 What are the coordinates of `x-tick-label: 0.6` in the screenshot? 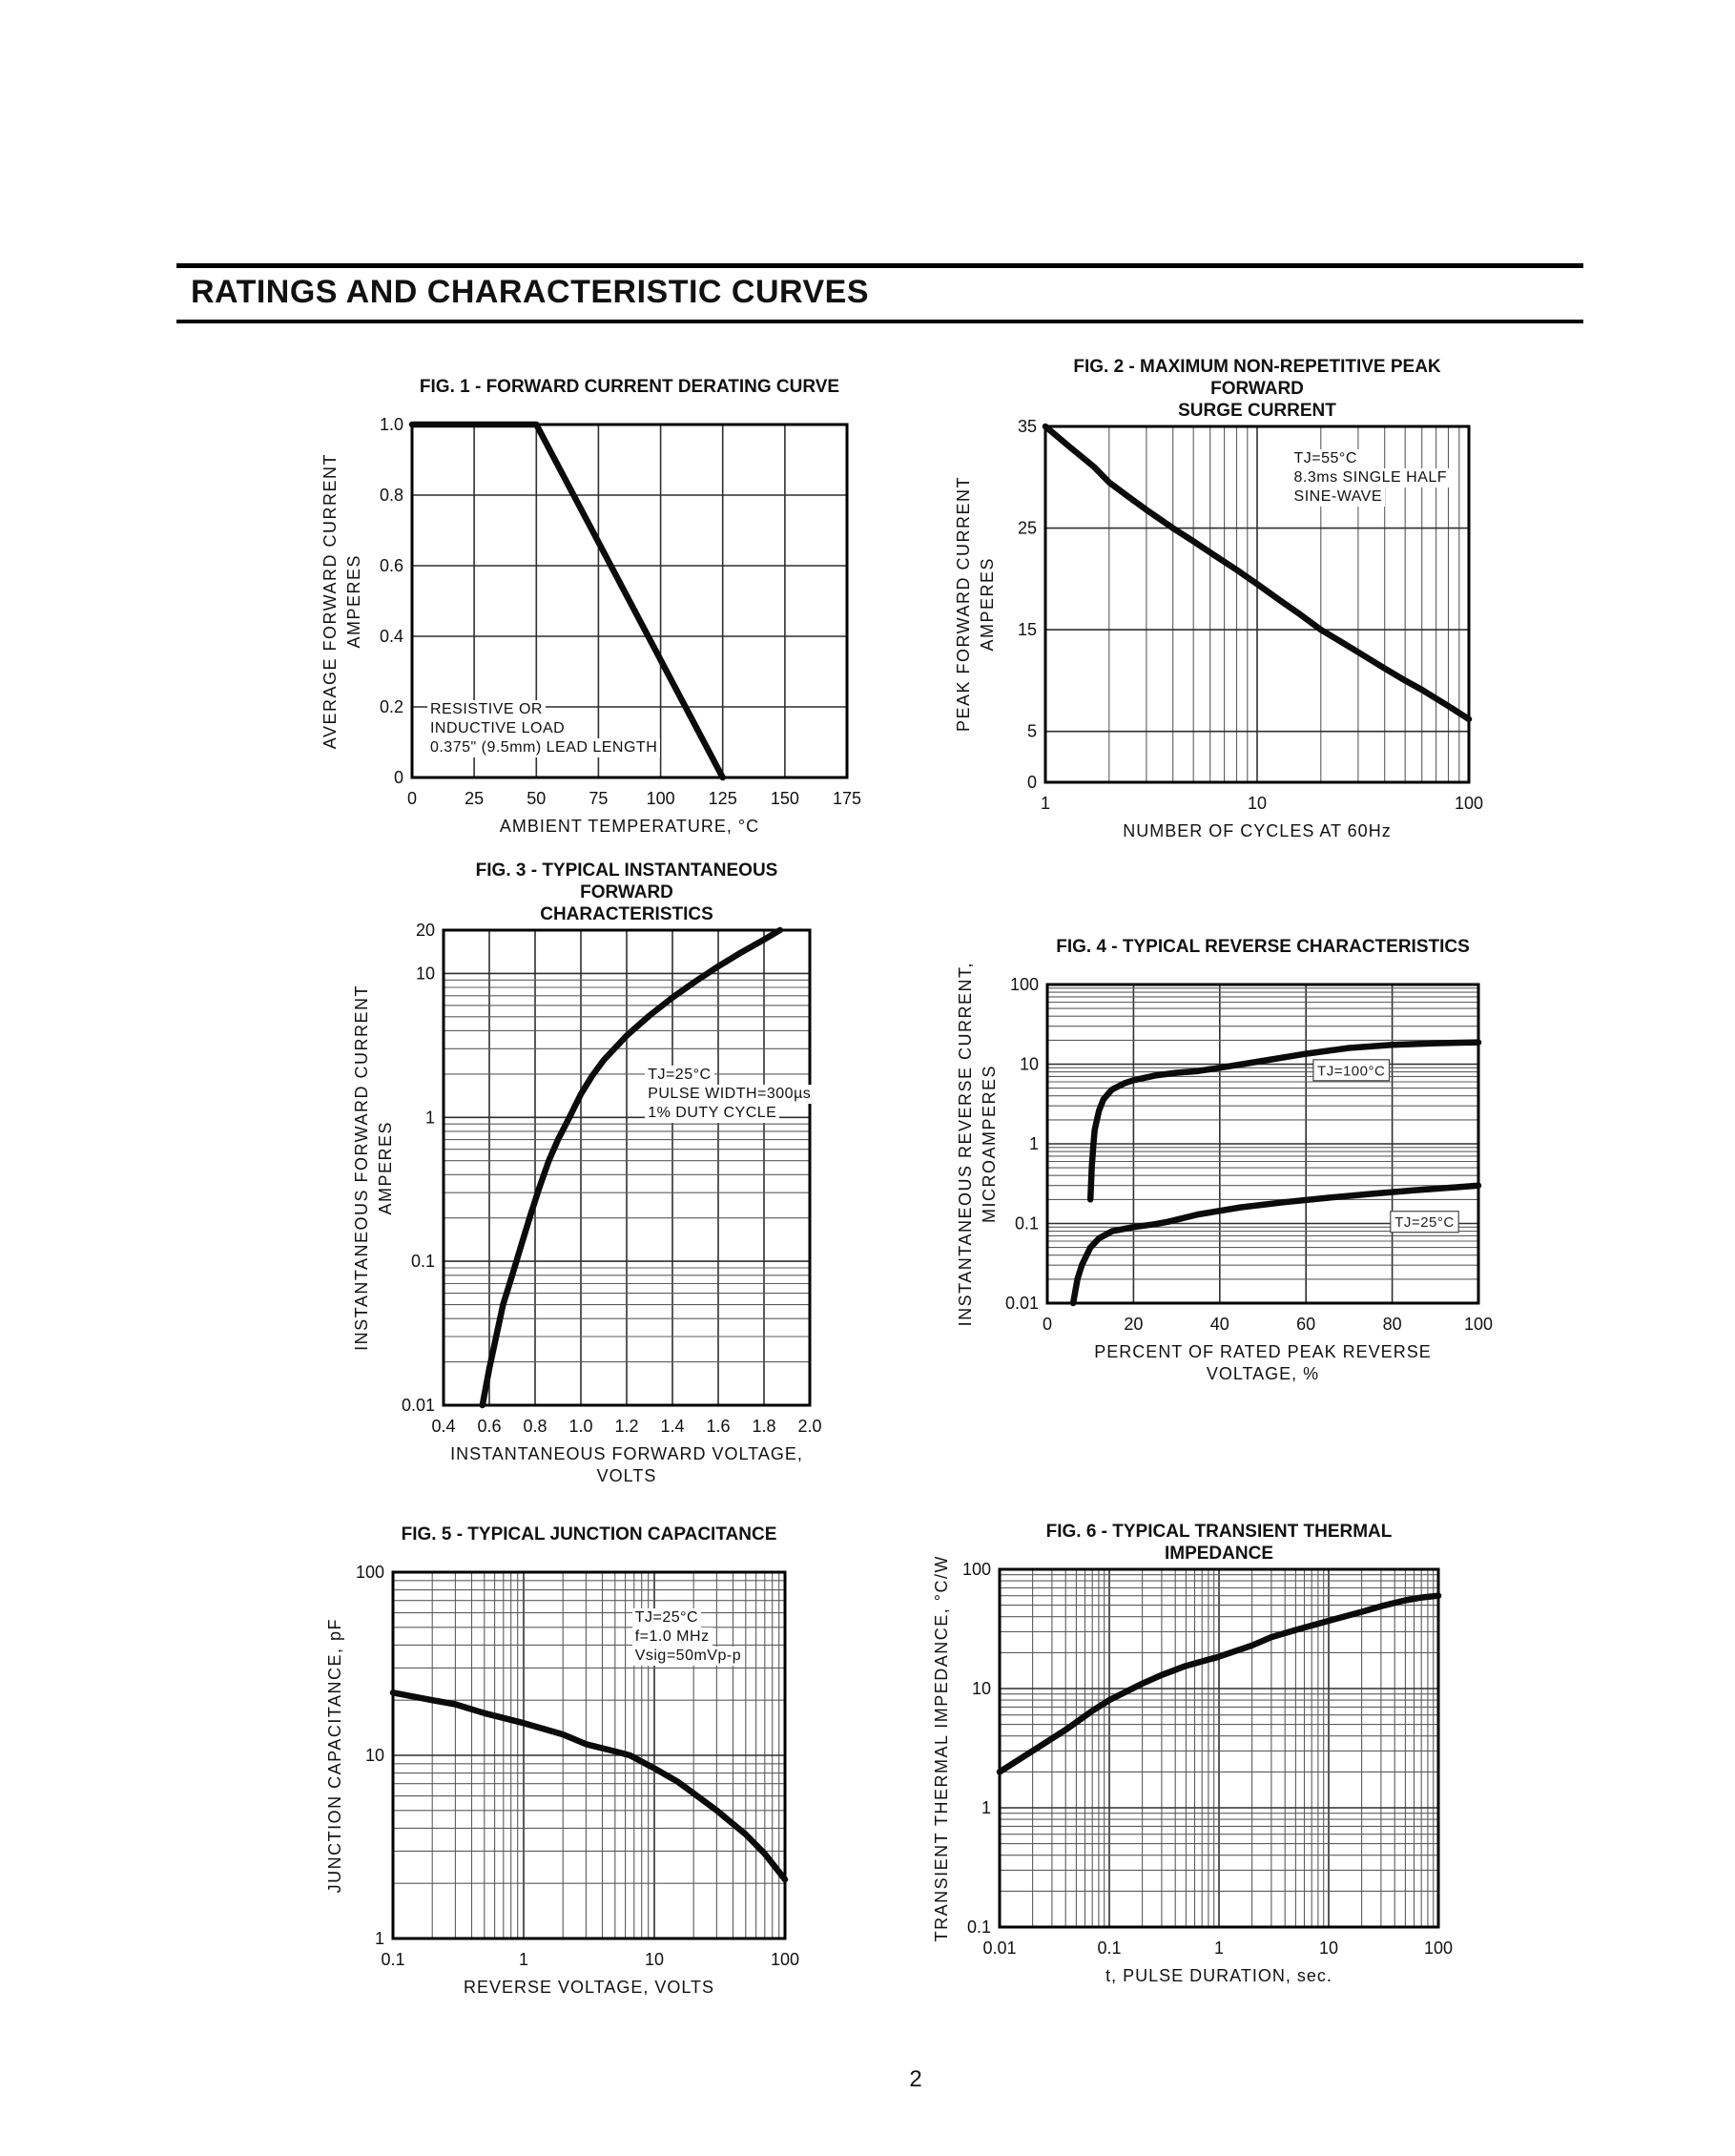 It's located at (489, 1426).